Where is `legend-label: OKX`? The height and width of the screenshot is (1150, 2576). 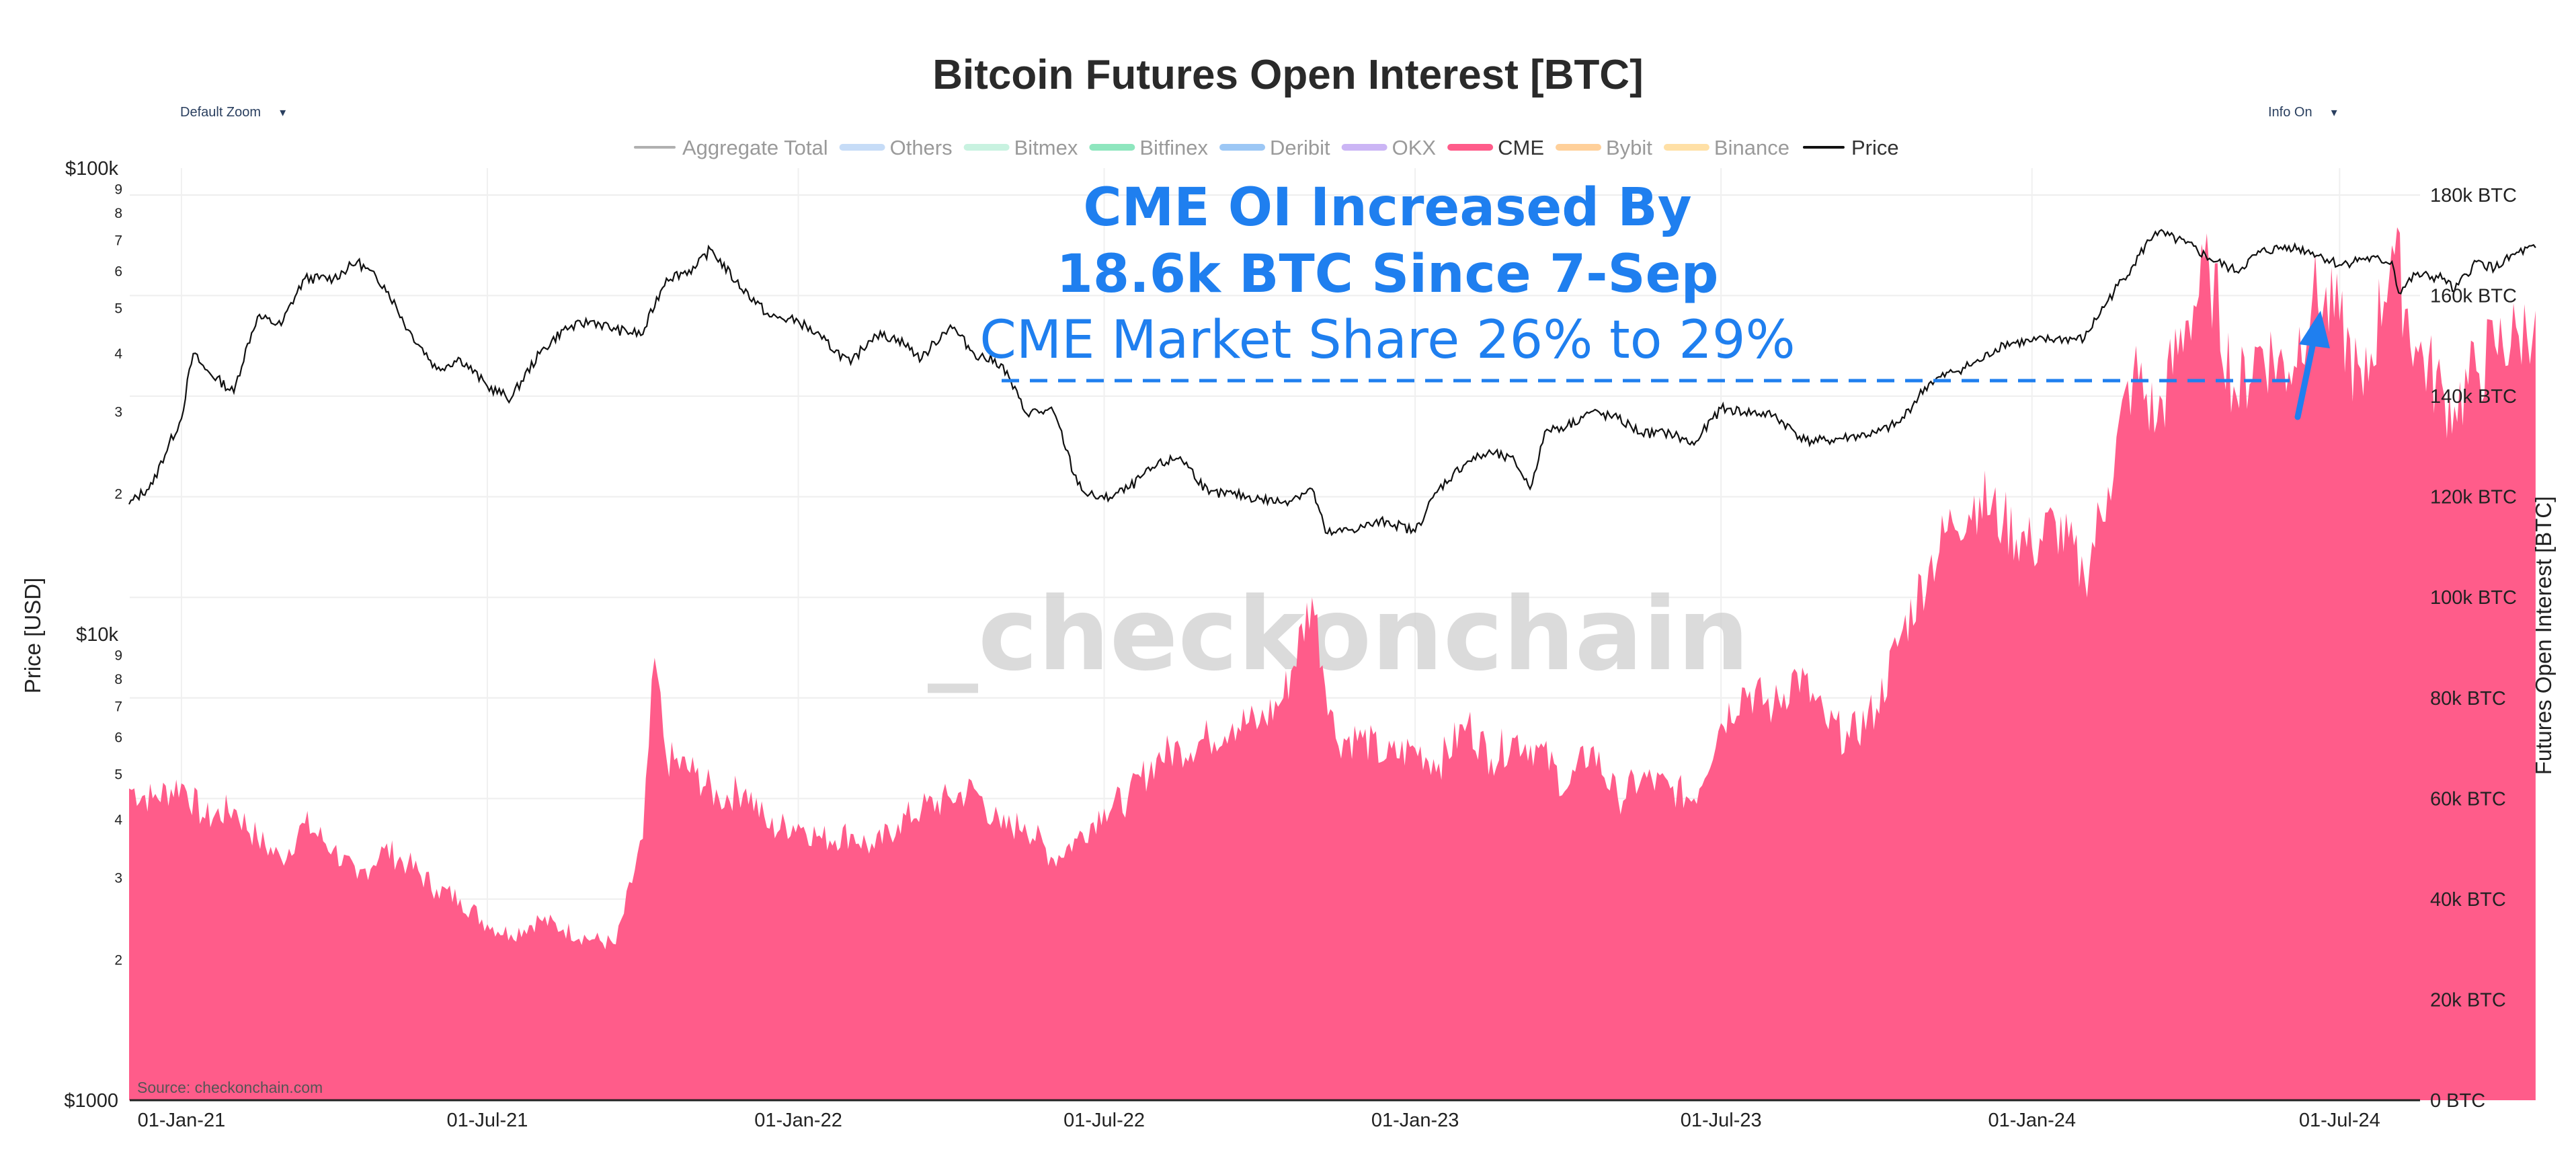 legend-label: OKX is located at coordinates (1414, 147).